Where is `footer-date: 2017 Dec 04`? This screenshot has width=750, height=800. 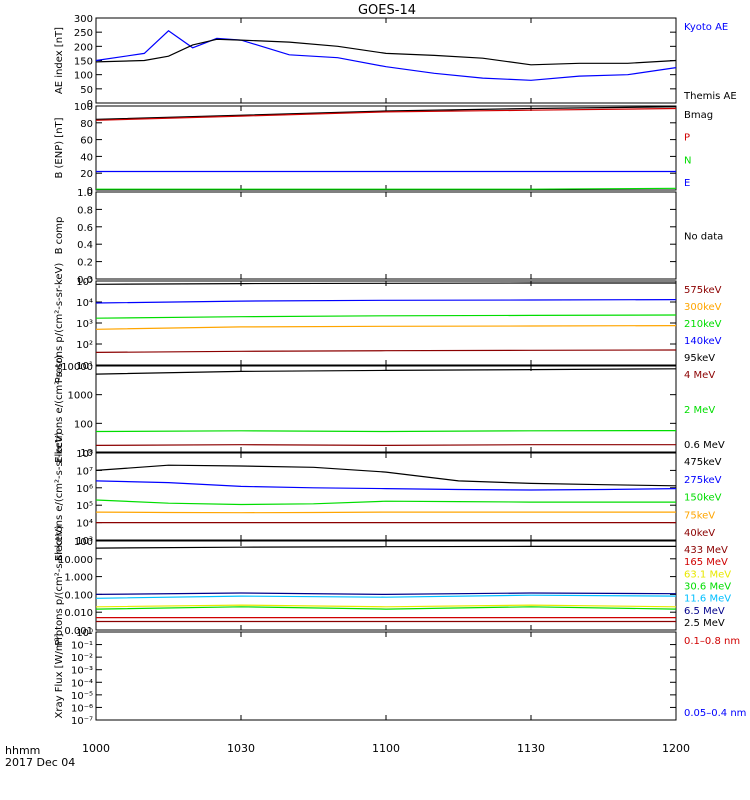 footer-date: 2017 Dec 04 is located at coordinates (40, 762).